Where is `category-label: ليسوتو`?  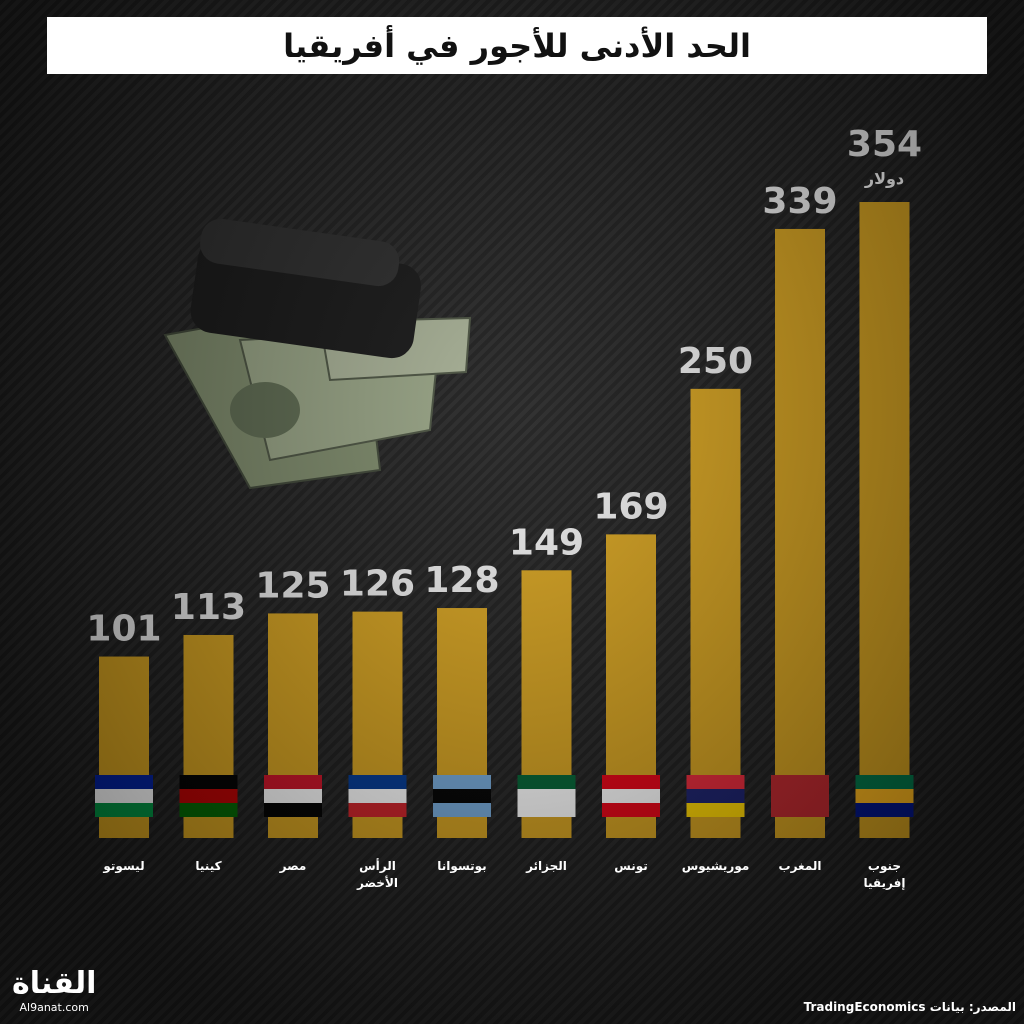
category-label: ليسوتو is located at coordinates (124, 866).